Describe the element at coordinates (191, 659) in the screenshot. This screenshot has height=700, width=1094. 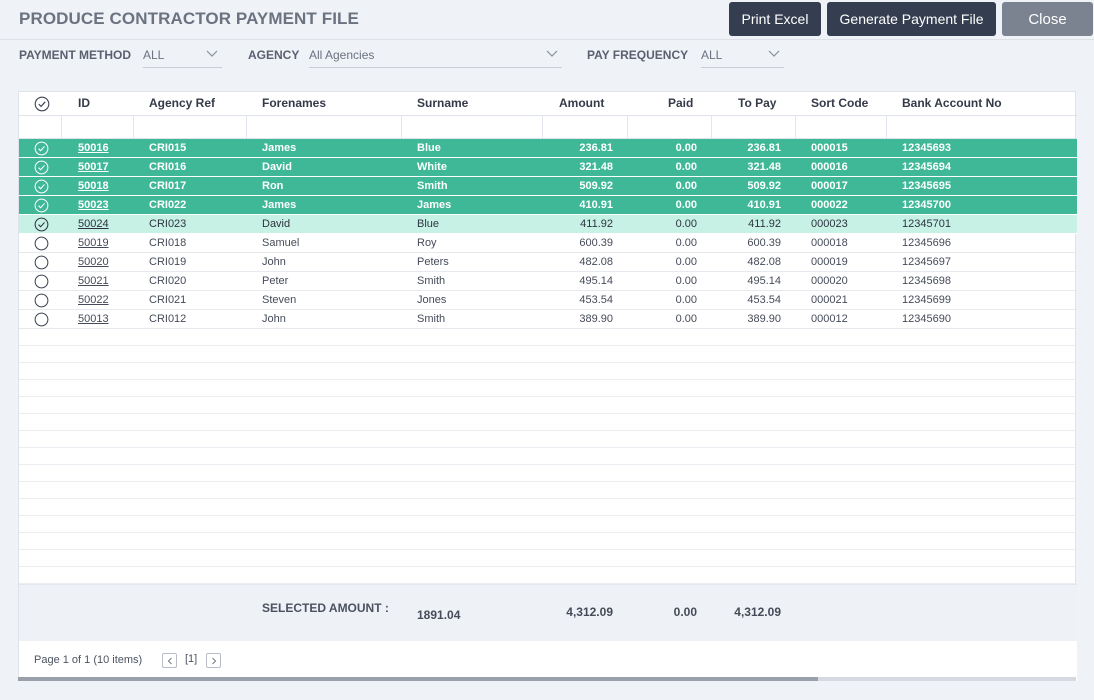
I see `current-page: [1]` at that location.